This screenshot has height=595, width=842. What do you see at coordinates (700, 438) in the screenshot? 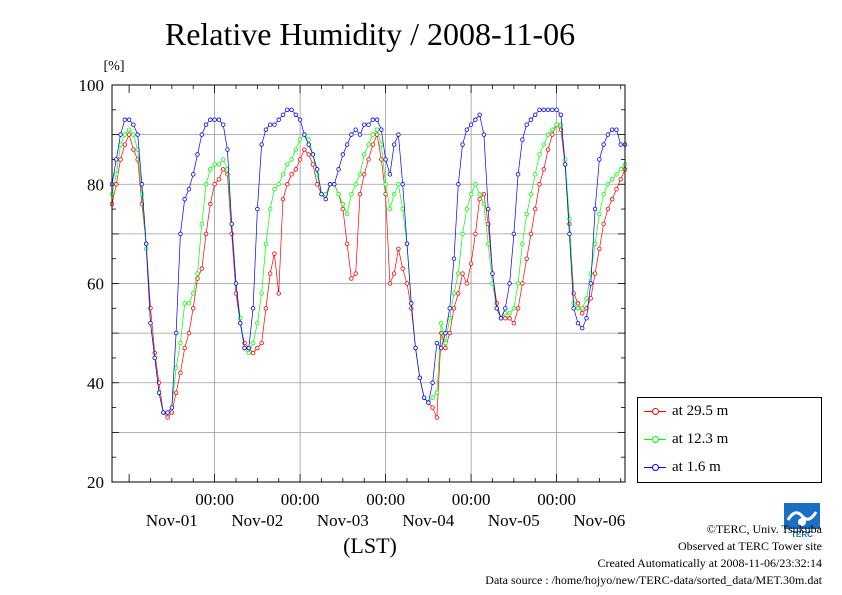
I see `legend-label: at 12.3 m` at bounding box center [700, 438].